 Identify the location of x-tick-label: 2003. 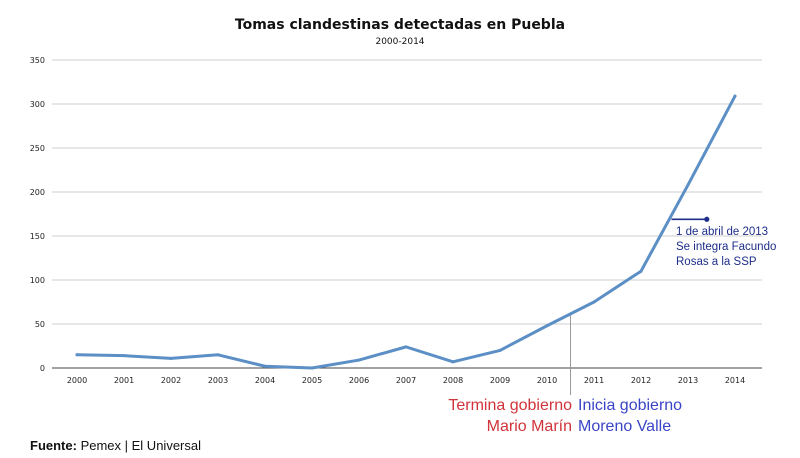
(218, 380).